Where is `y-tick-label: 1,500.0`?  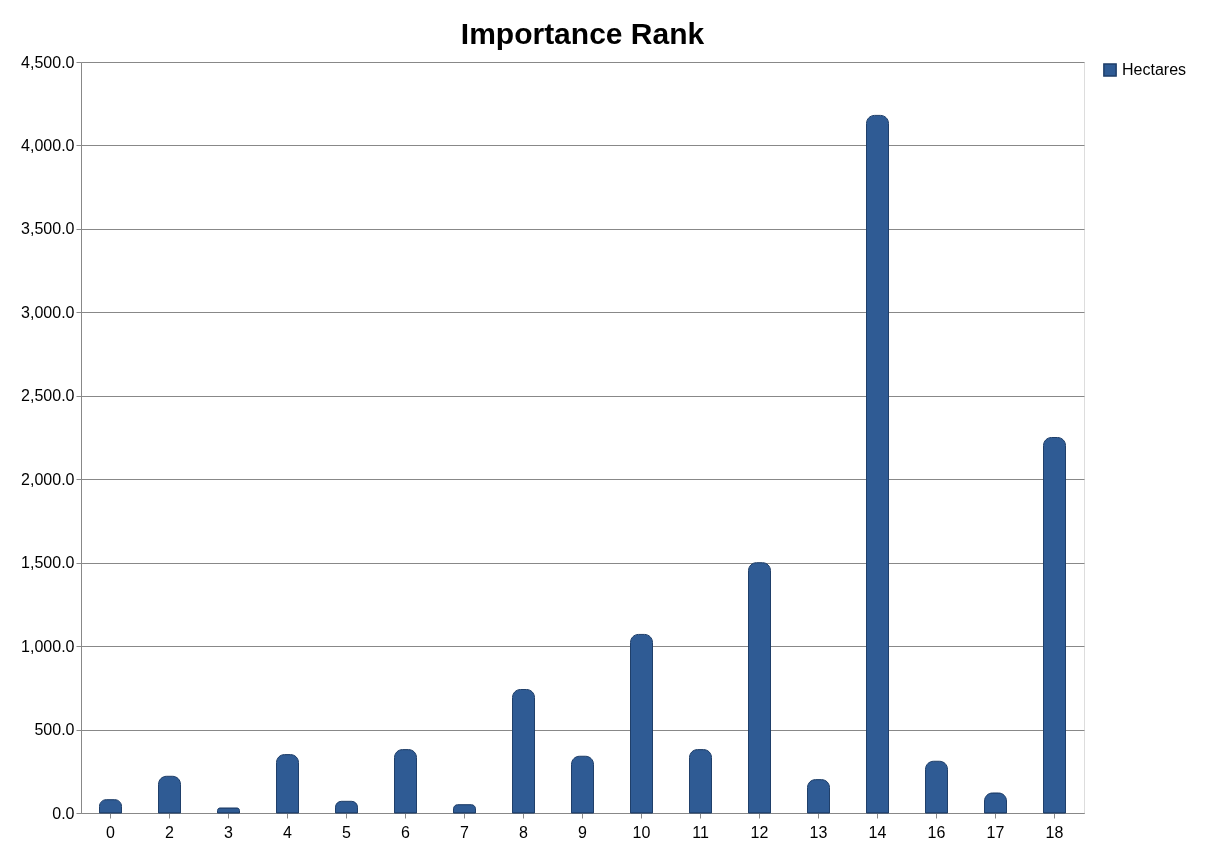
y-tick-label: 1,500.0 is located at coordinates (48, 563).